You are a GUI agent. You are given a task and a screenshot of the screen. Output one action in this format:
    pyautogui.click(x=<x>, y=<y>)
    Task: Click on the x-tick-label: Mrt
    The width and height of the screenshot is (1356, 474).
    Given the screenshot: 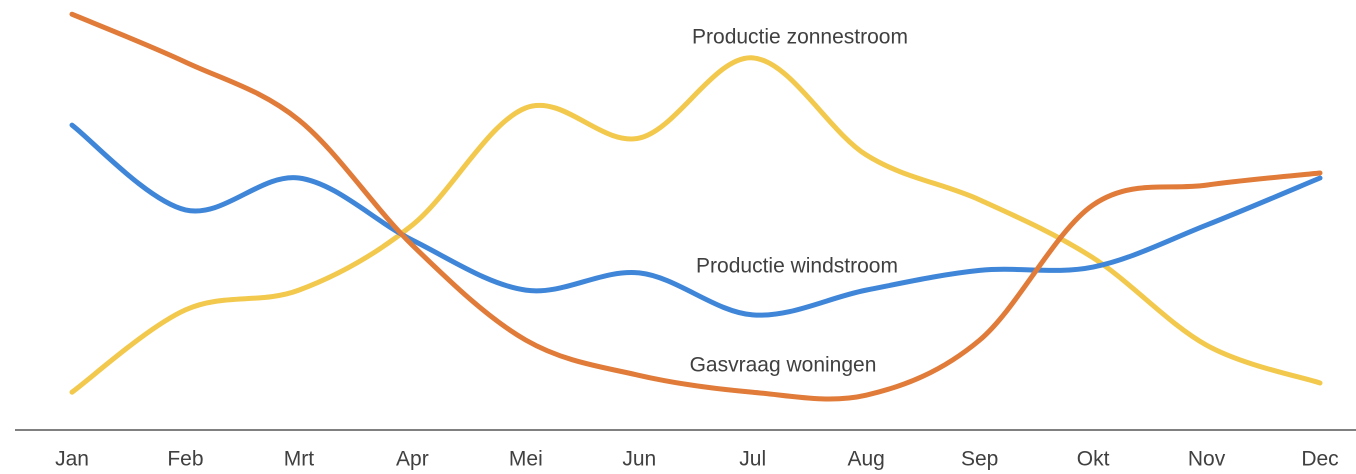 What is the action you would take?
    pyautogui.click(x=299, y=459)
    